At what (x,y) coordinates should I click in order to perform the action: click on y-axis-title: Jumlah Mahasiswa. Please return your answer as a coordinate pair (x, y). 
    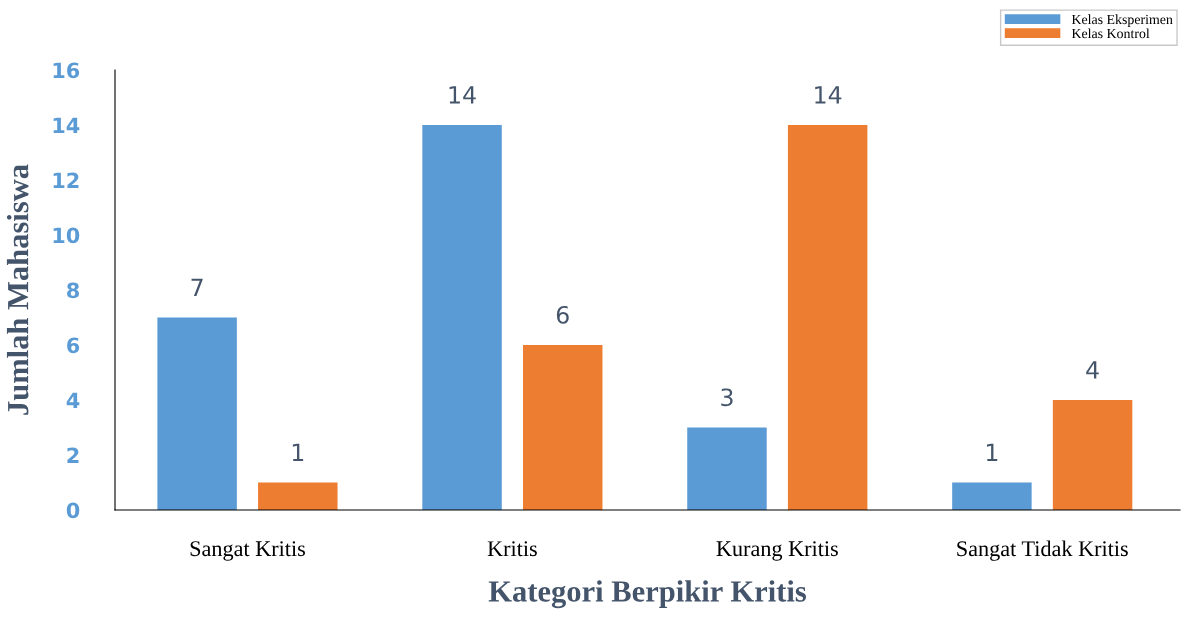
    Looking at the image, I should click on (17, 289).